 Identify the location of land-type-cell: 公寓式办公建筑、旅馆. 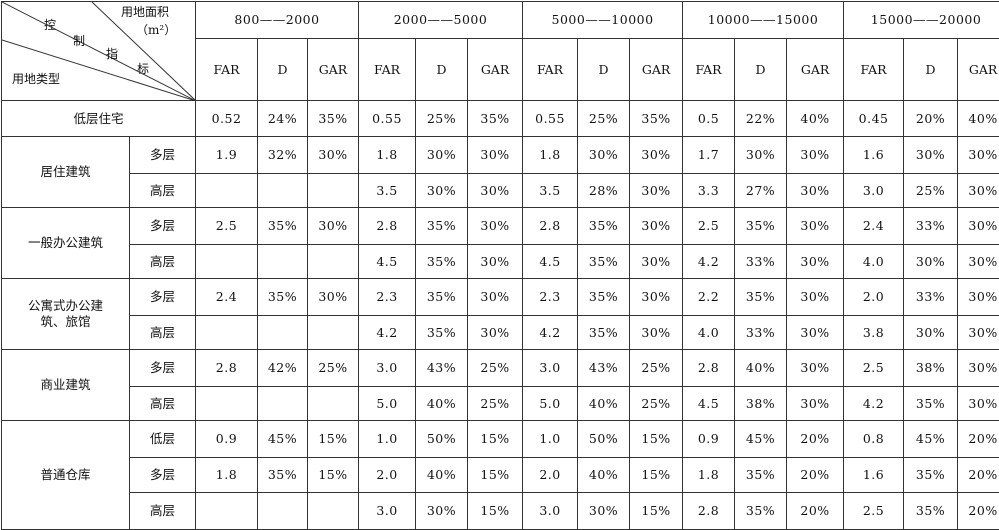
(66, 314).